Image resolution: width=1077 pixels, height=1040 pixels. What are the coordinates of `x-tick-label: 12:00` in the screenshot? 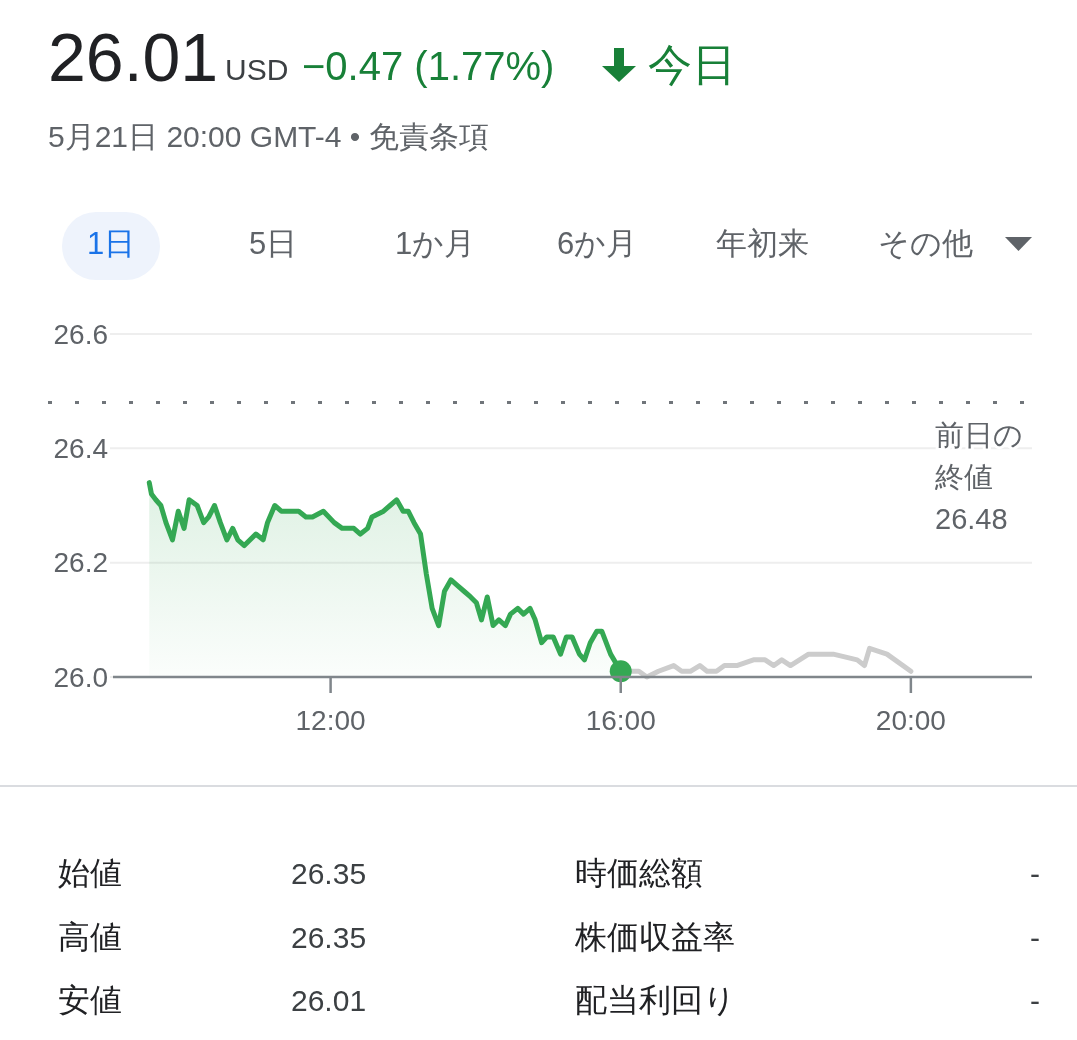 It's located at (330, 720).